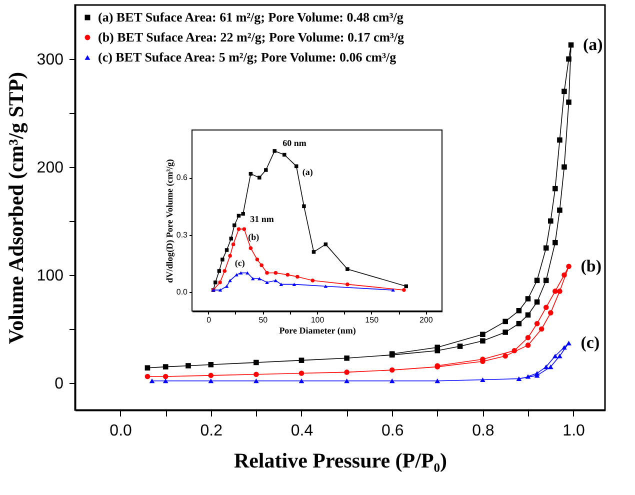  Describe the element at coordinates (211, 431) in the screenshot. I see `x-tick-label: 0.2` at that location.